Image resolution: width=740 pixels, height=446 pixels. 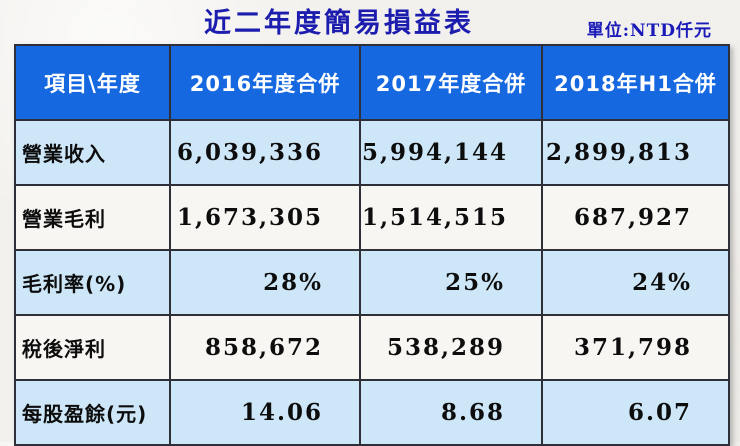 What do you see at coordinates (635, 282) in the screenshot?
I see `table-cell: 24%` at bounding box center [635, 282].